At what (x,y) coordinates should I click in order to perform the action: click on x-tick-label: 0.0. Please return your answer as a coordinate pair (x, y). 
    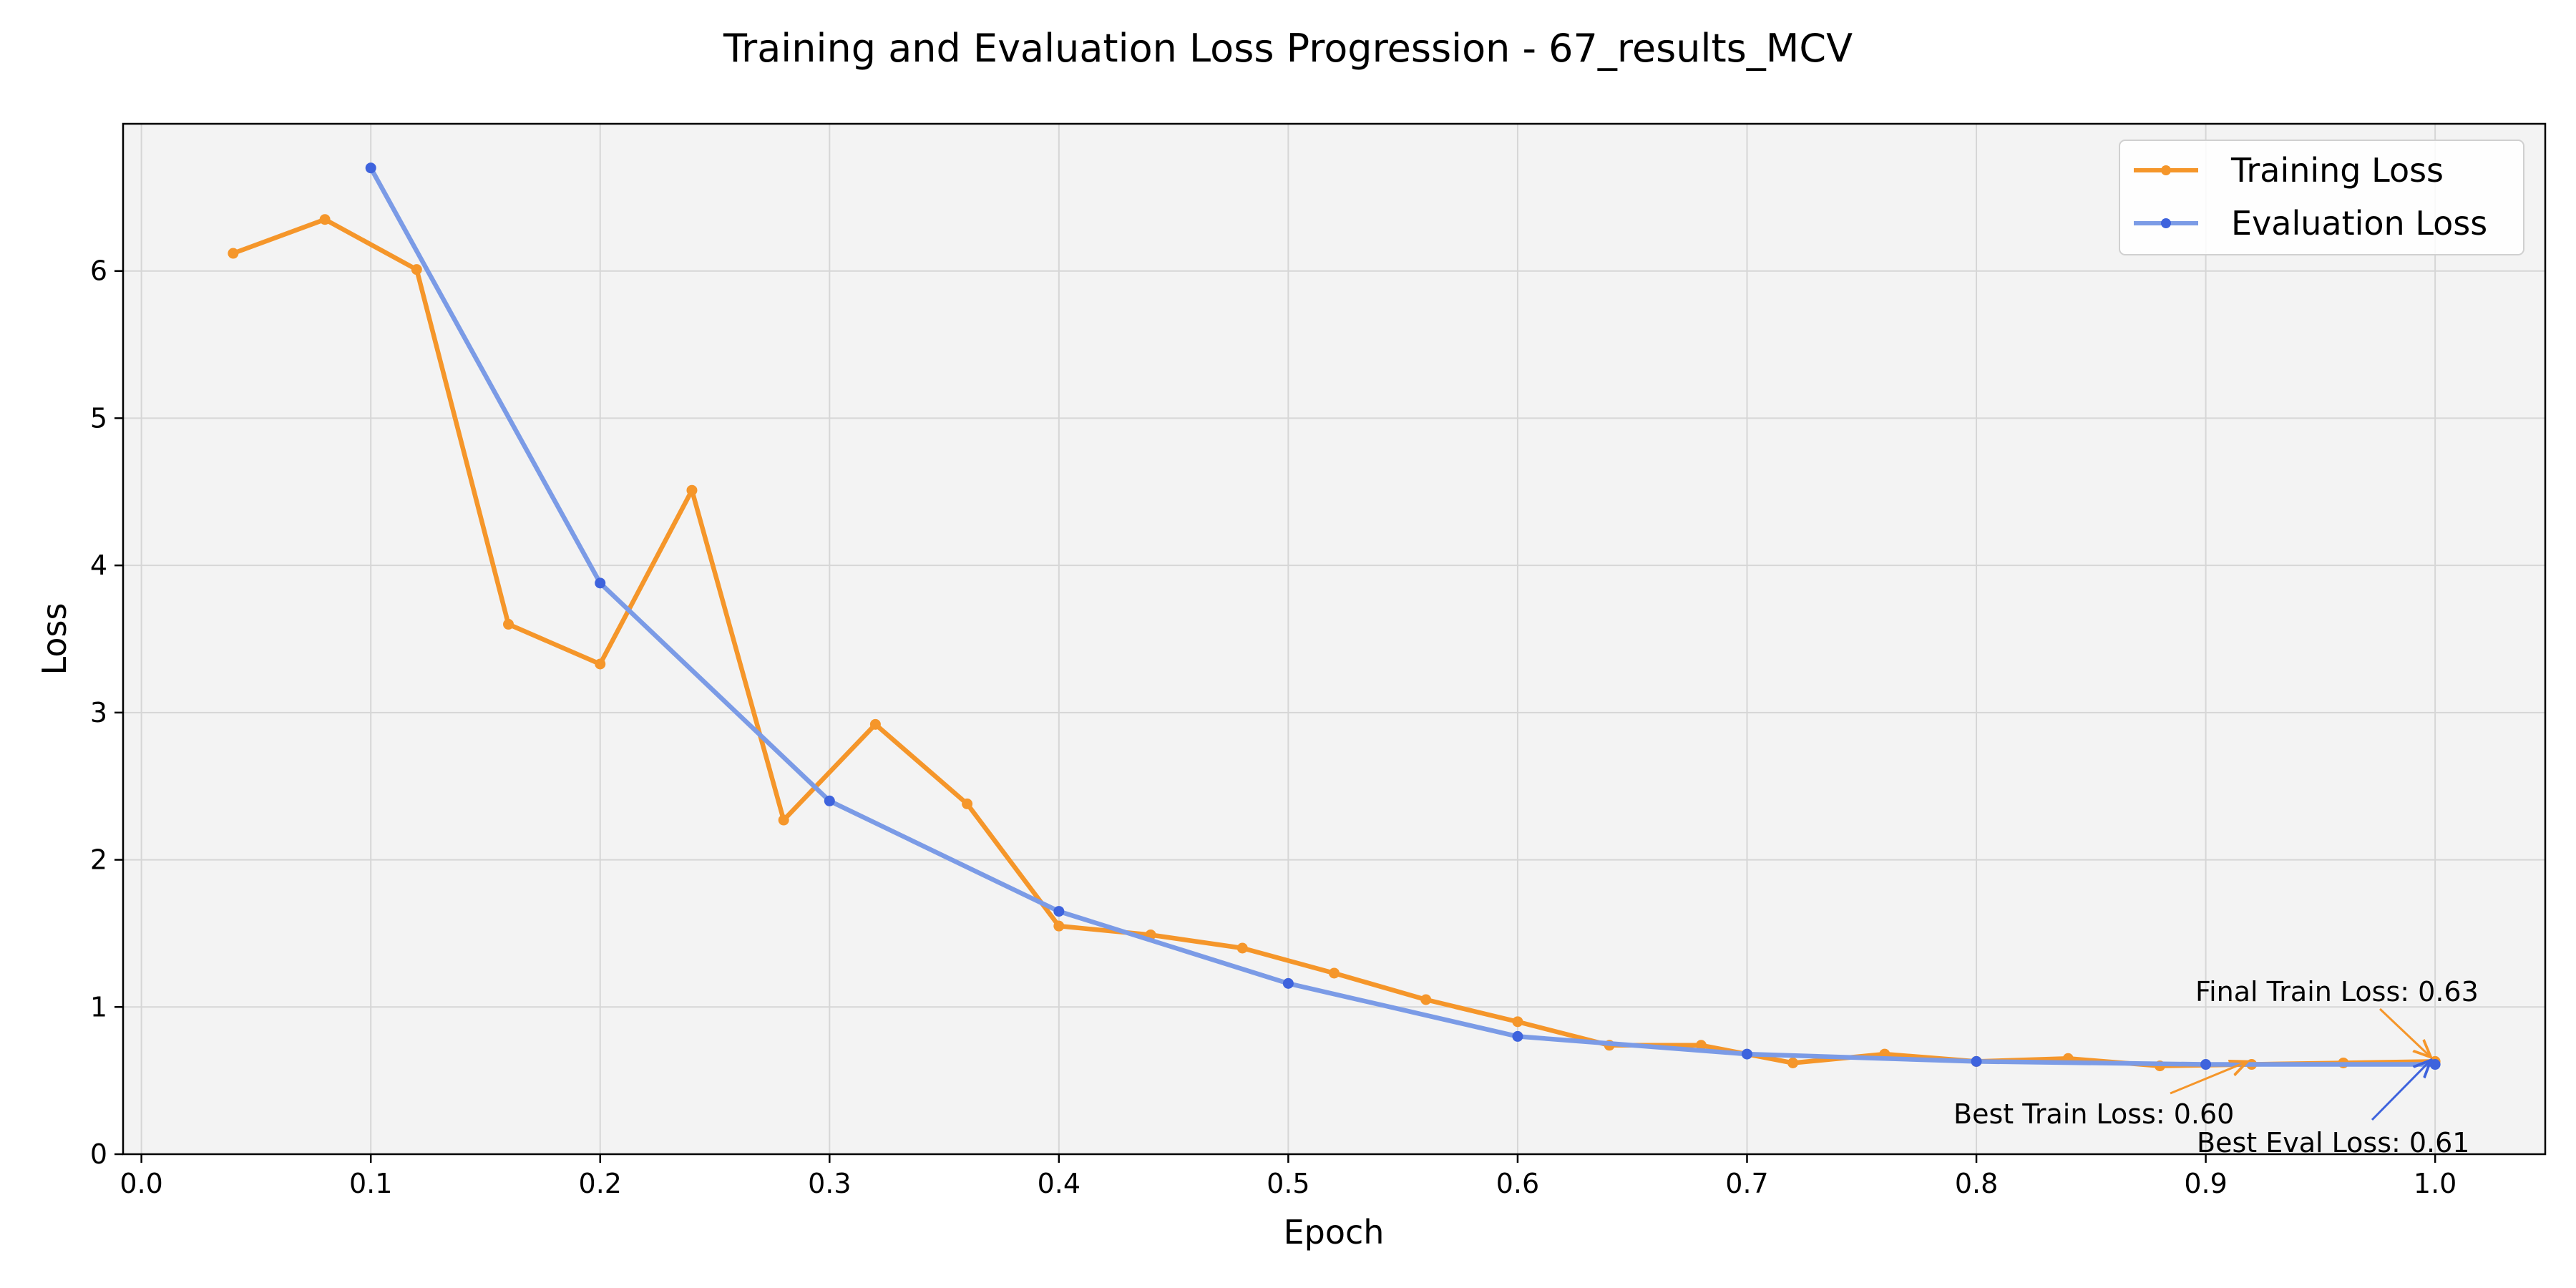
    Looking at the image, I should click on (140, 1183).